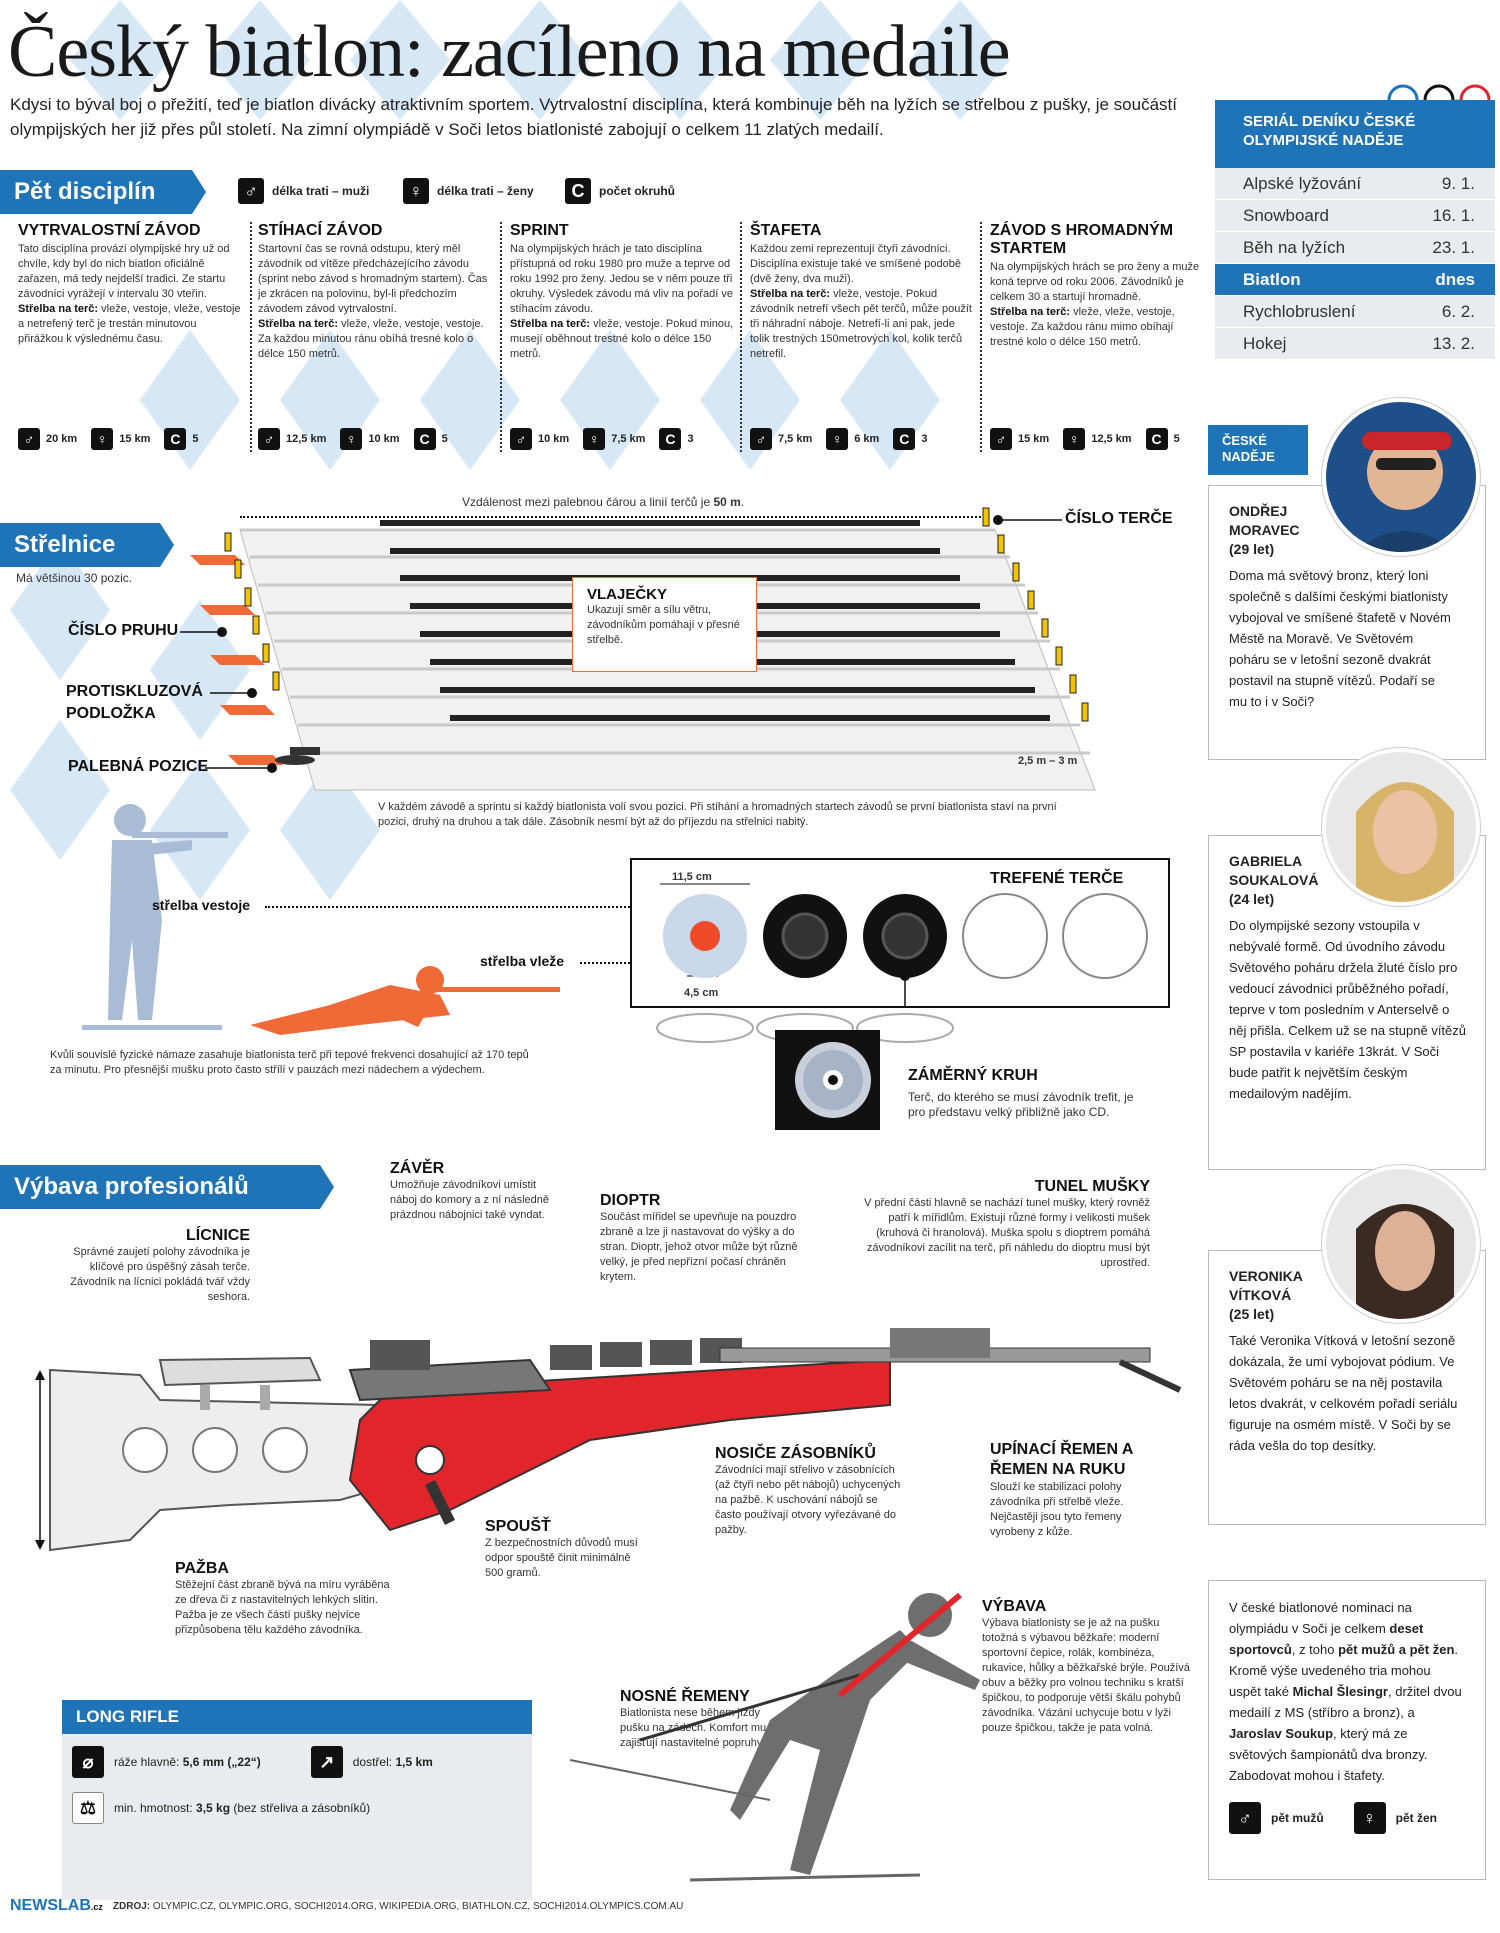 This screenshot has width=1500, height=1933. What do you see at coordinates (701, 993) in the screenshot?
I see `inner-size-label: 4,5 cm` at bounding box center [701, 993].